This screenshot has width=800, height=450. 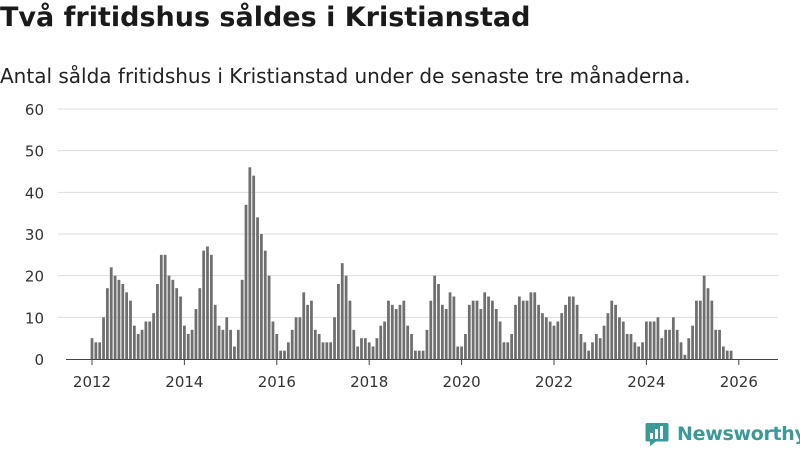 I want to click on x-tick-label: 2024, so click(x=646, y=382).